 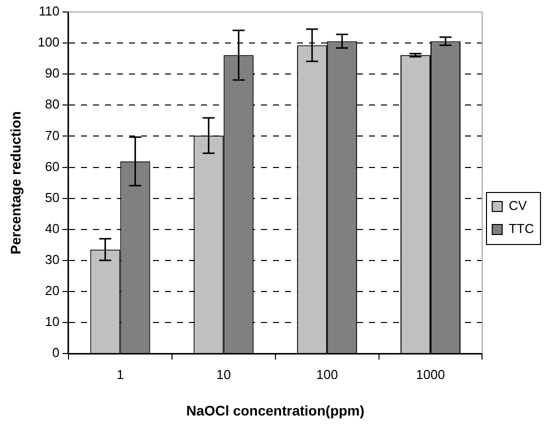 What do you see at coordinates (223, 374) in the screenshot?
I see `x-tick-label: 10` at bounding box center [223, 374].